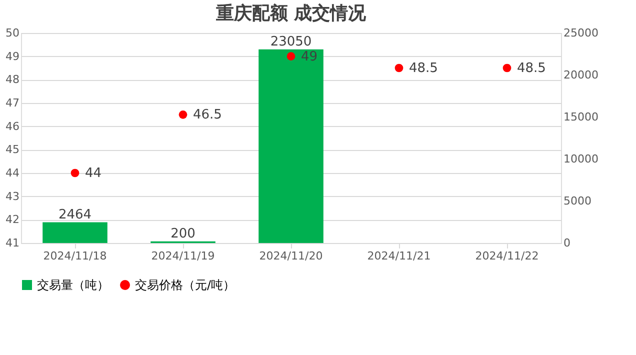  What do you see at coordinates (567, 243) in the screenshot?
I see `y2-tick-label: 0` at bounding box center [567, 243].